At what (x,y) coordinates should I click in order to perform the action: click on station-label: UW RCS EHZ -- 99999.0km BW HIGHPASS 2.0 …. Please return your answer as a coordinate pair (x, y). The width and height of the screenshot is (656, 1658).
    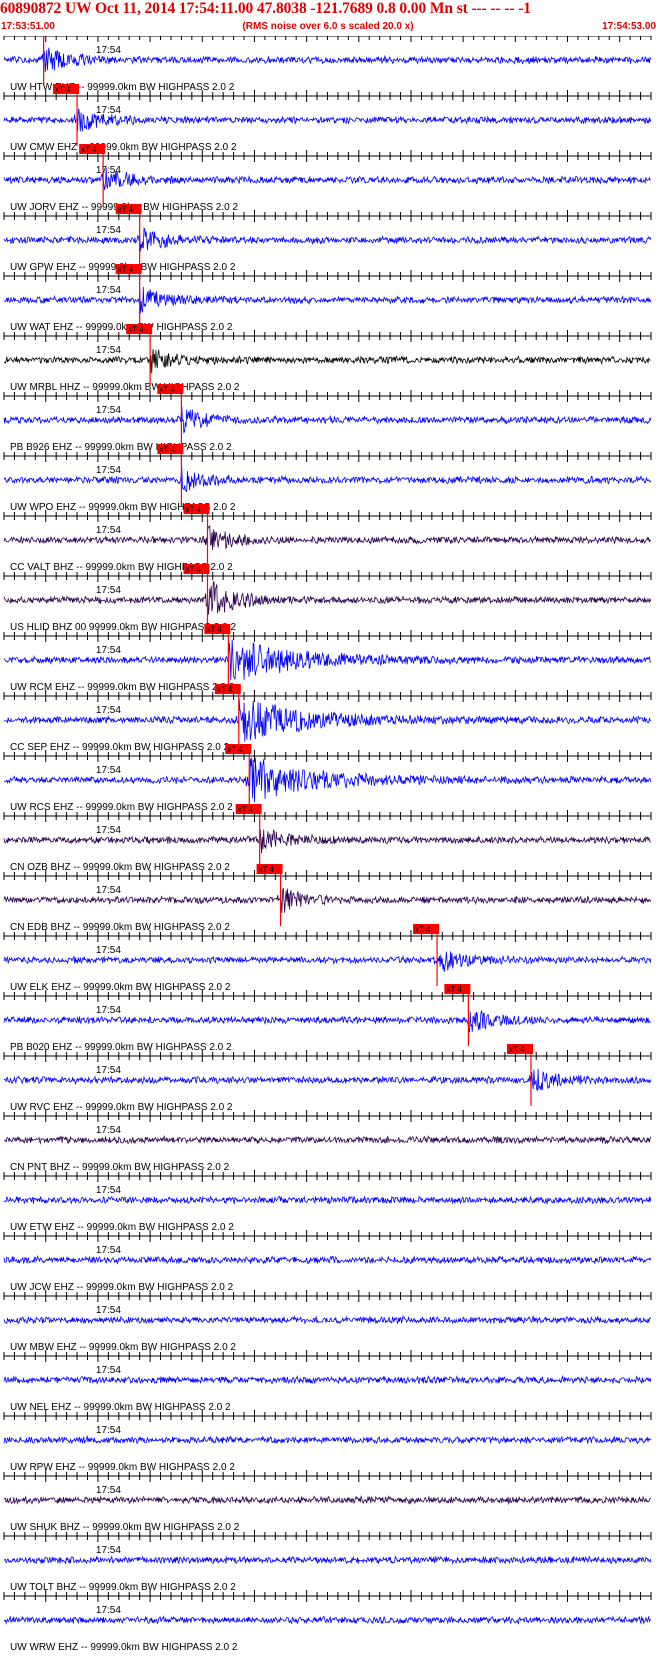
    Looking at the image, I should click on (121, 807).